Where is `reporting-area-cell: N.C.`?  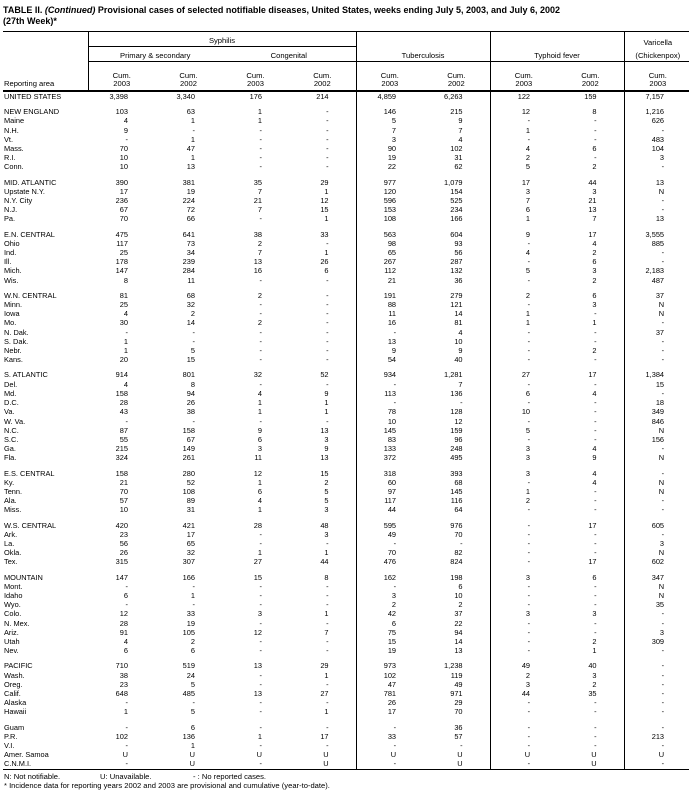 reporting-area-cell: N.C. is located at coordinates (11, 430).